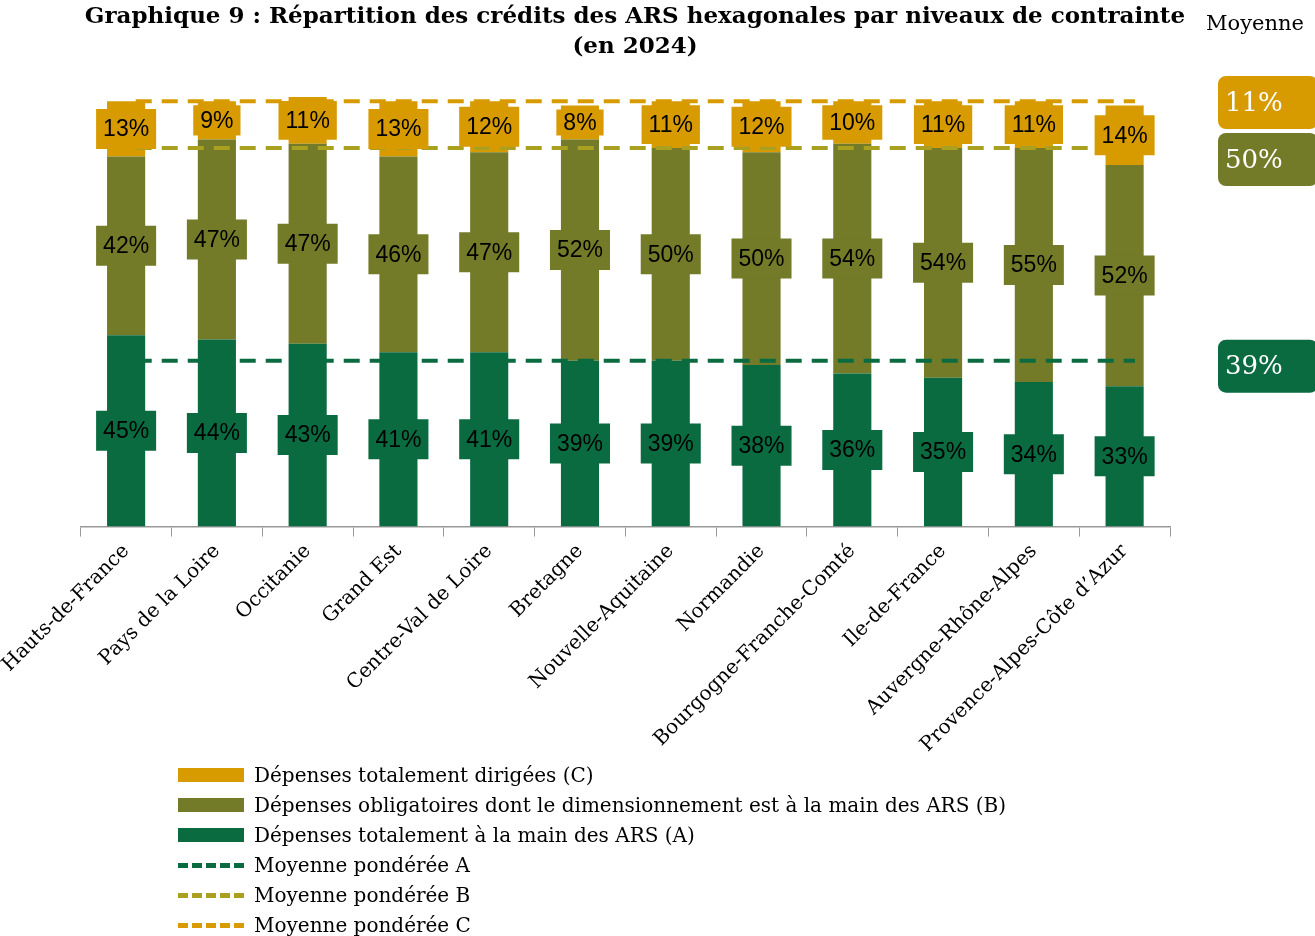 This screenshot has height=936, width=1315. What do you see at coordinates (1033, 453) in the screenshot?
I see `data-label: 34%` at bounding box center [1033, 453].